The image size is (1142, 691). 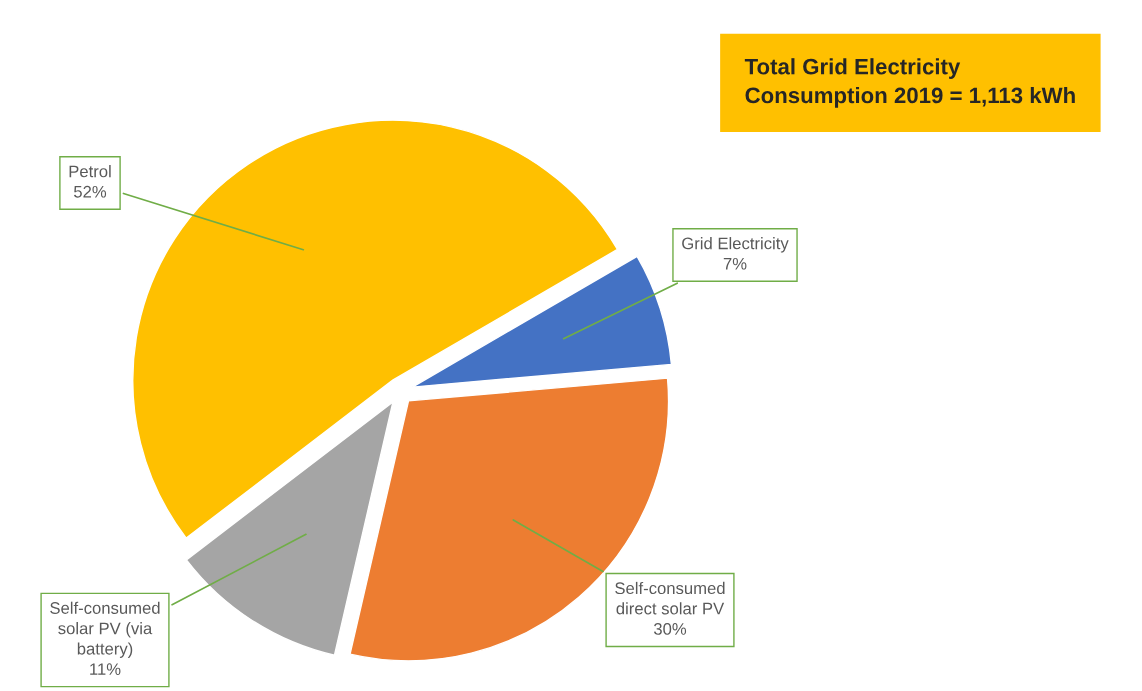 I want to click on data-label: 52%, so click(x=90, y=191).